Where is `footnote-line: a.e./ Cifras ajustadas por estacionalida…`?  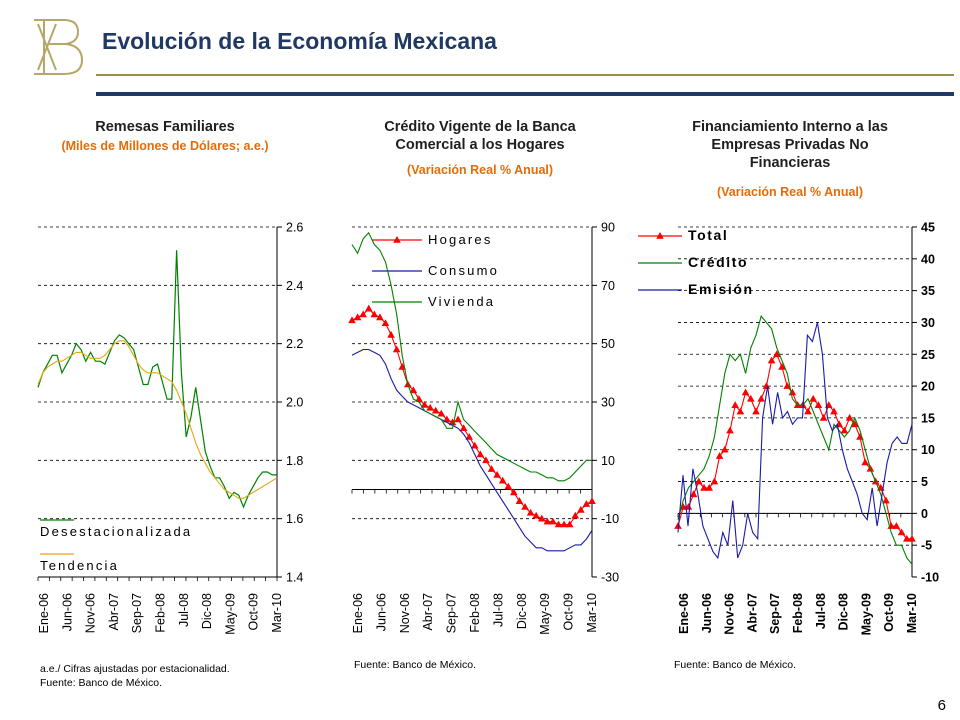 footnote-line: a.e./ Cifras ajustadas por estacionalida… is located at coordinates (135, 669).